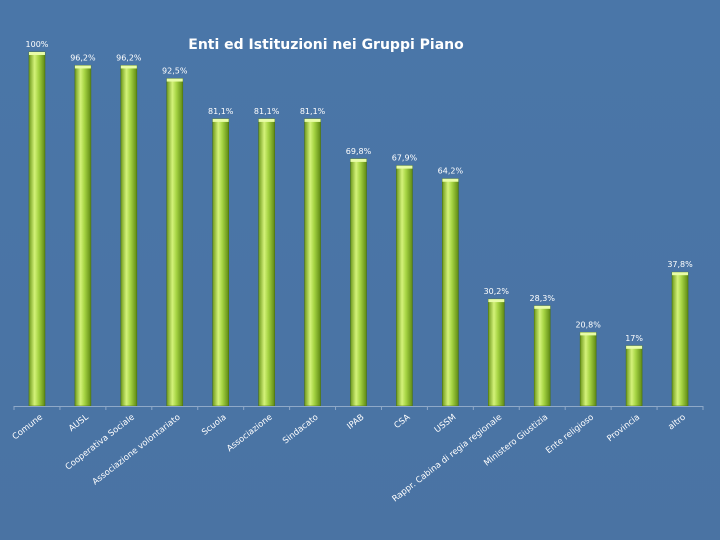  Describe the element at coordinates (300, 429) in the screenshot. I see `x-tick-label-6: Sindacato` at that location.